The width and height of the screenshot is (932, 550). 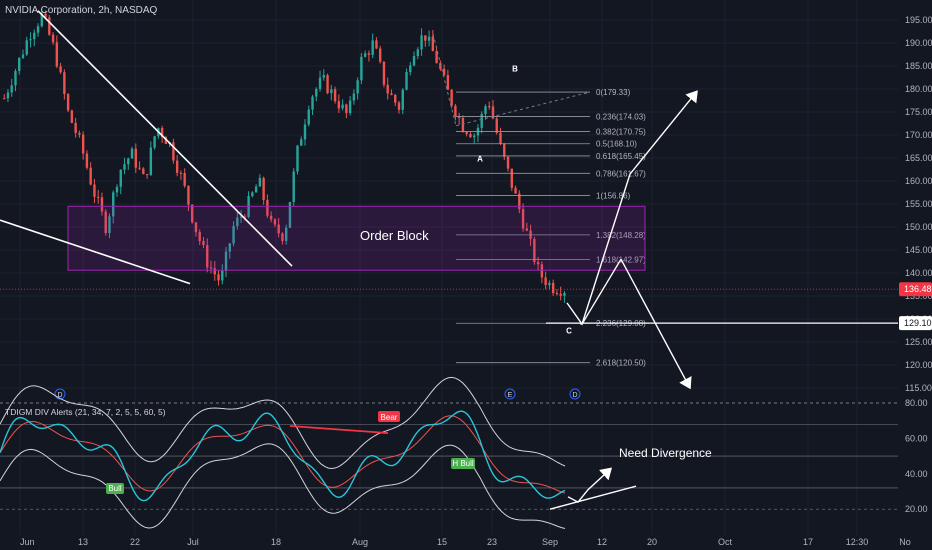 I want to click on price-tick-label: 170.00, so click(x=918, y=135).